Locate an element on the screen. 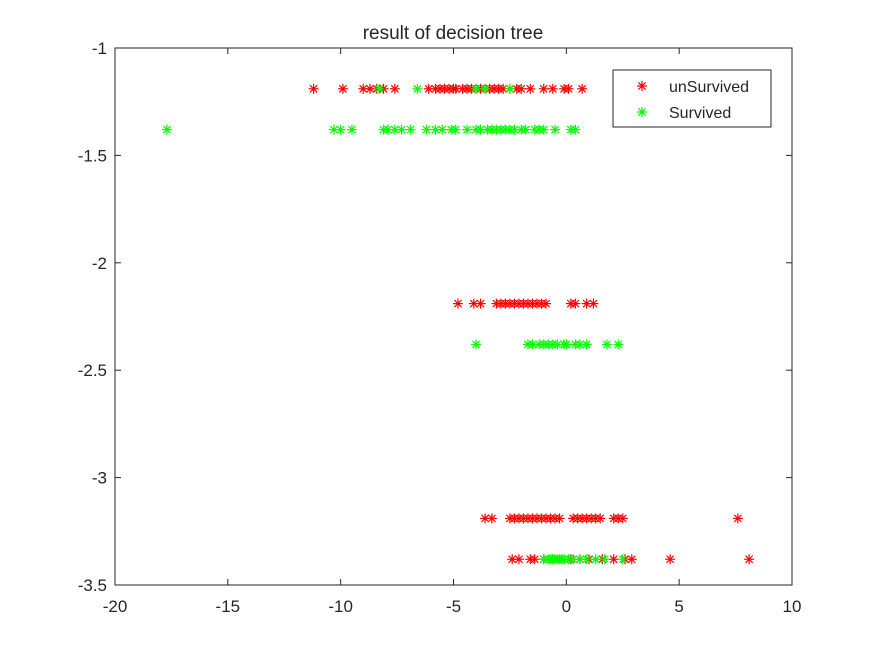  x-tick-label: 0 is located at coordinates (566, 606).